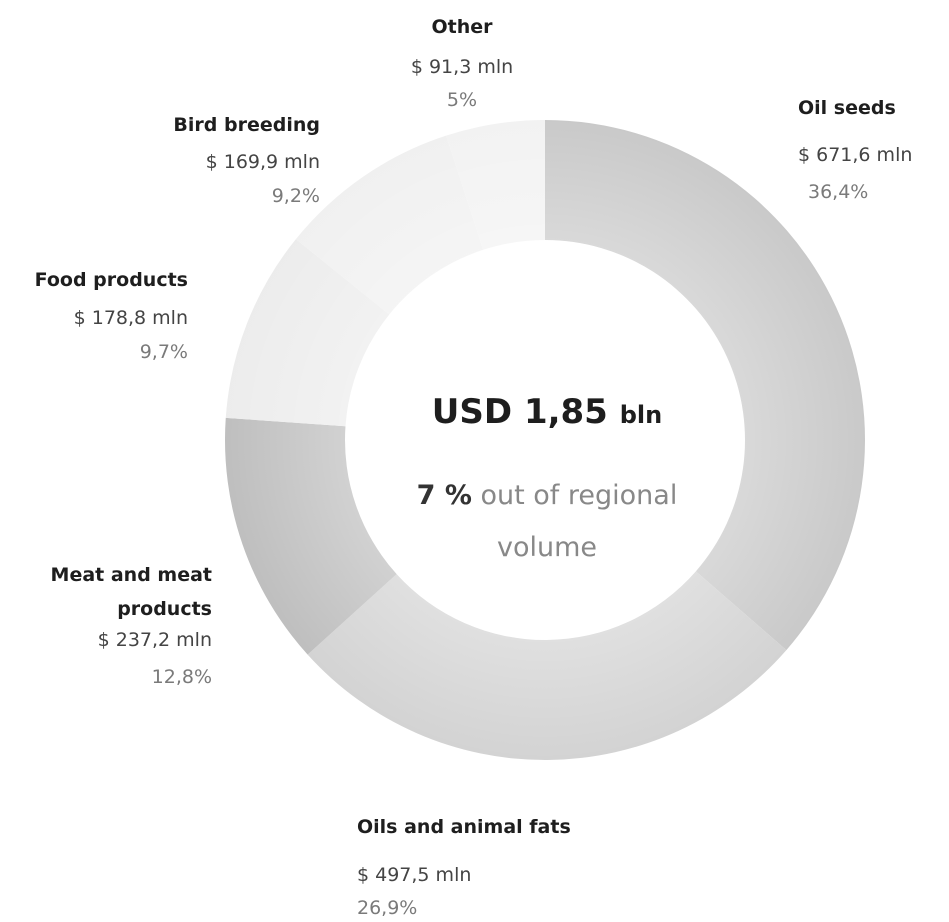 This screenshot has width=949, height=922. Describe the element at coordinates (163, 352) in the screenshot. I see `slice-percent: 9,7%` at that location.